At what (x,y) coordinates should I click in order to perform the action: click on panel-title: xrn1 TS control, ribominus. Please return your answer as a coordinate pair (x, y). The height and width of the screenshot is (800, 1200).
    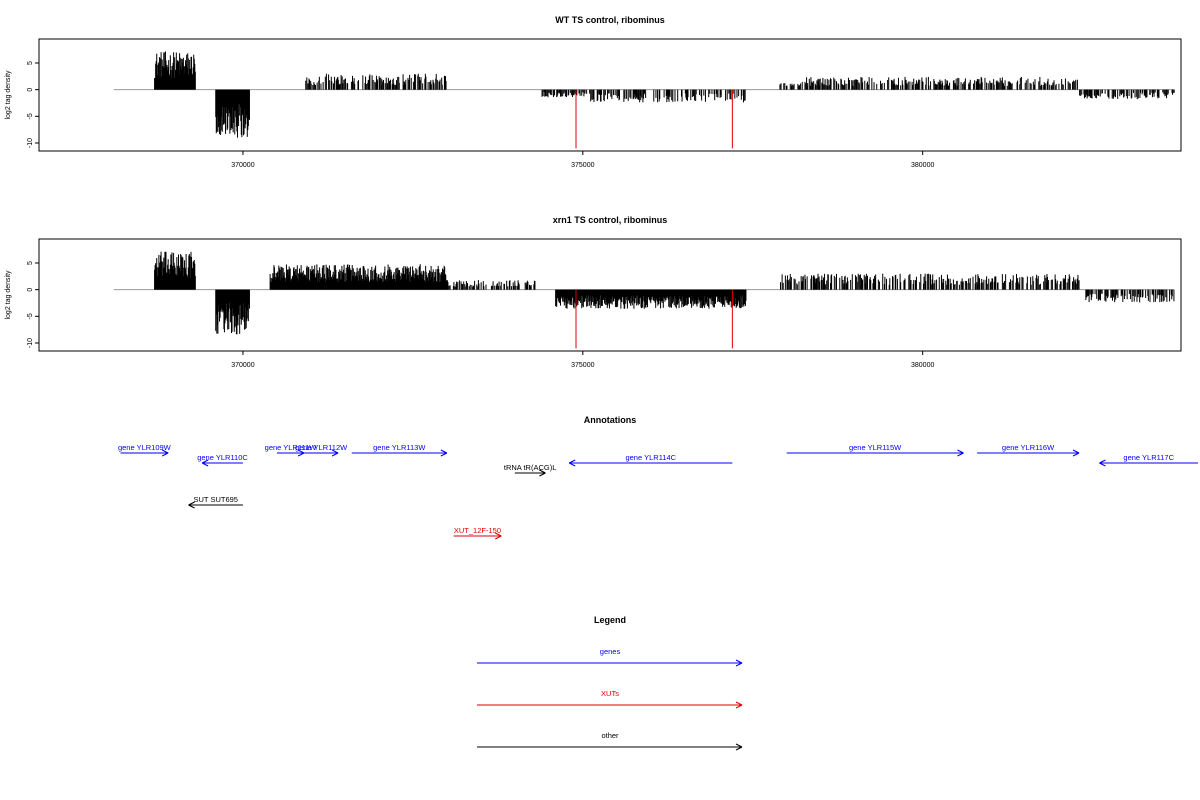
    Looking at the image, I should click on (610, 220).